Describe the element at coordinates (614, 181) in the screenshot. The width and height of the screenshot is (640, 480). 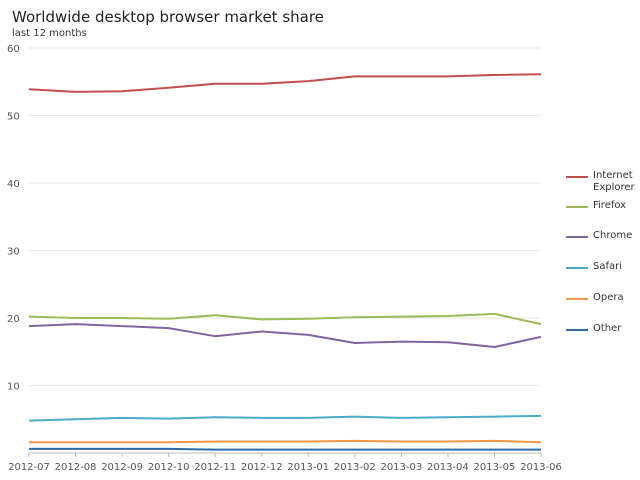
I see `legend-label: Internet Explorer` at that location.